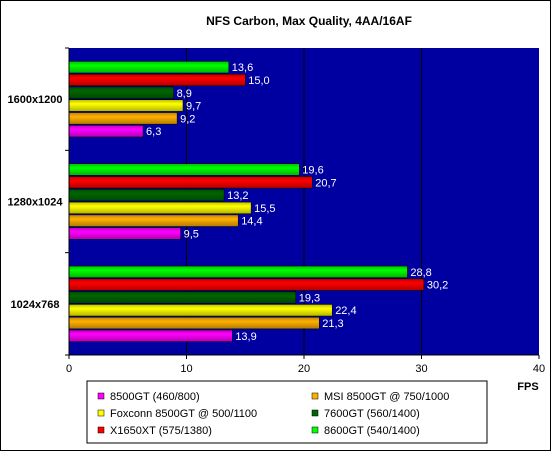 The image size is (551, 452). What do you see at coordinates (191, 235) in the screenshot?
I see `data-label: 9,5` at bounding box center [191, 235].